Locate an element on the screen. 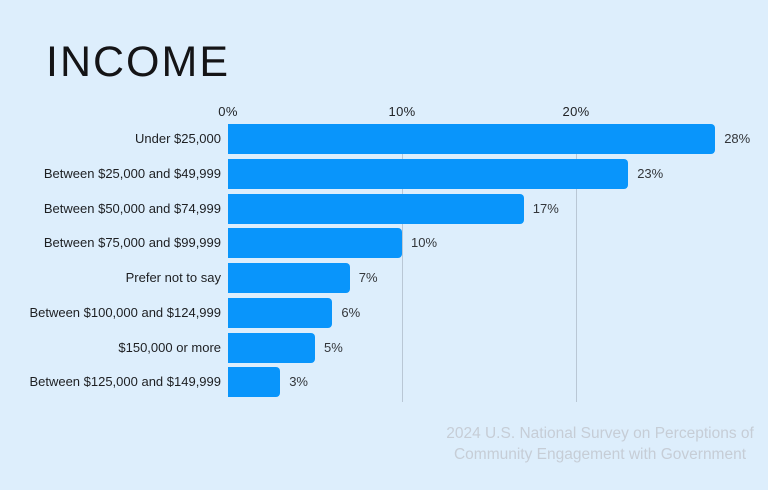  source-note-line2: Community Engagement with Government is located at coordinates (600, 454).